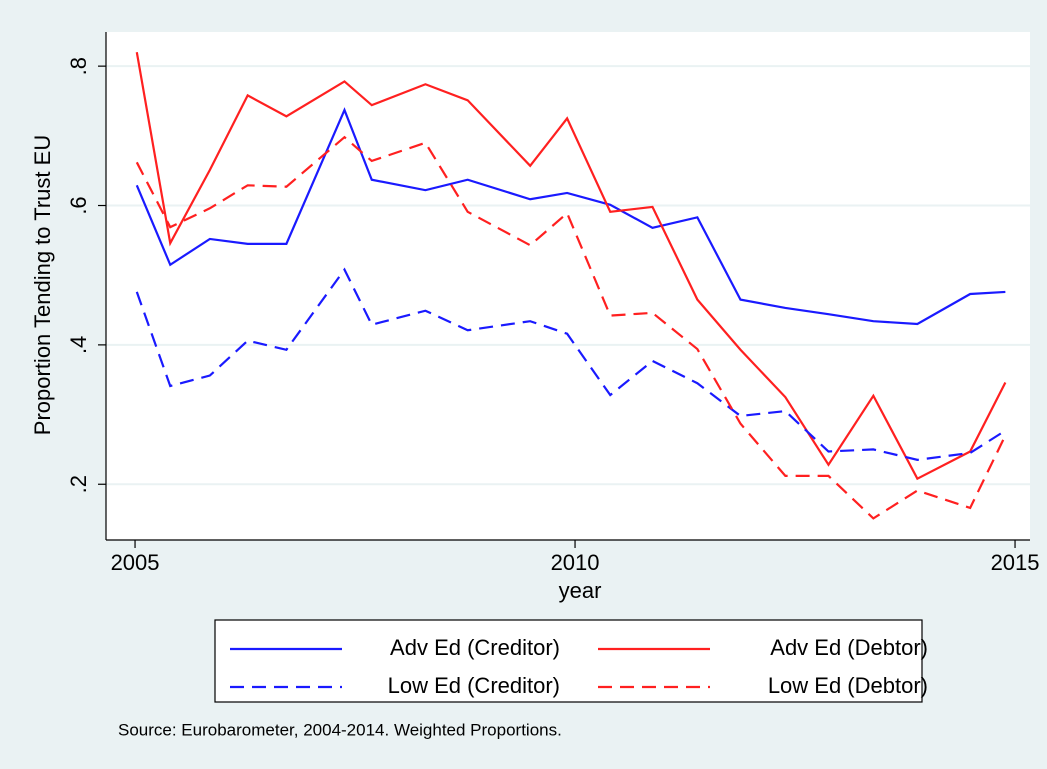 The width and height of the screenshot is (1047, 769). Describe the element at coordinates (135, 562) in the screenshot. I see `x-tick-label: 2005` at that location.